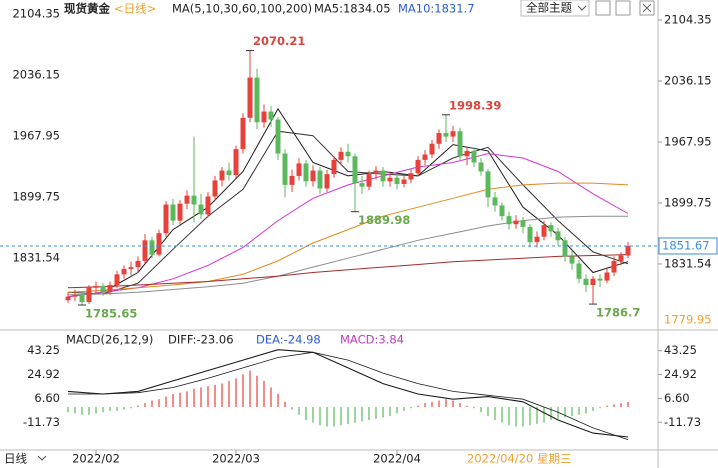  I want to click on layout-icon, so click(603, 8).